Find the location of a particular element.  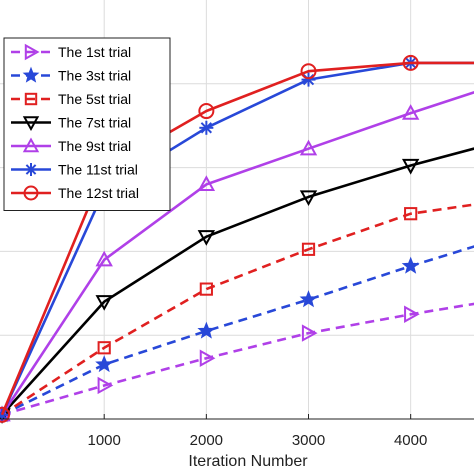

axes is located at coordinates (237, 417).